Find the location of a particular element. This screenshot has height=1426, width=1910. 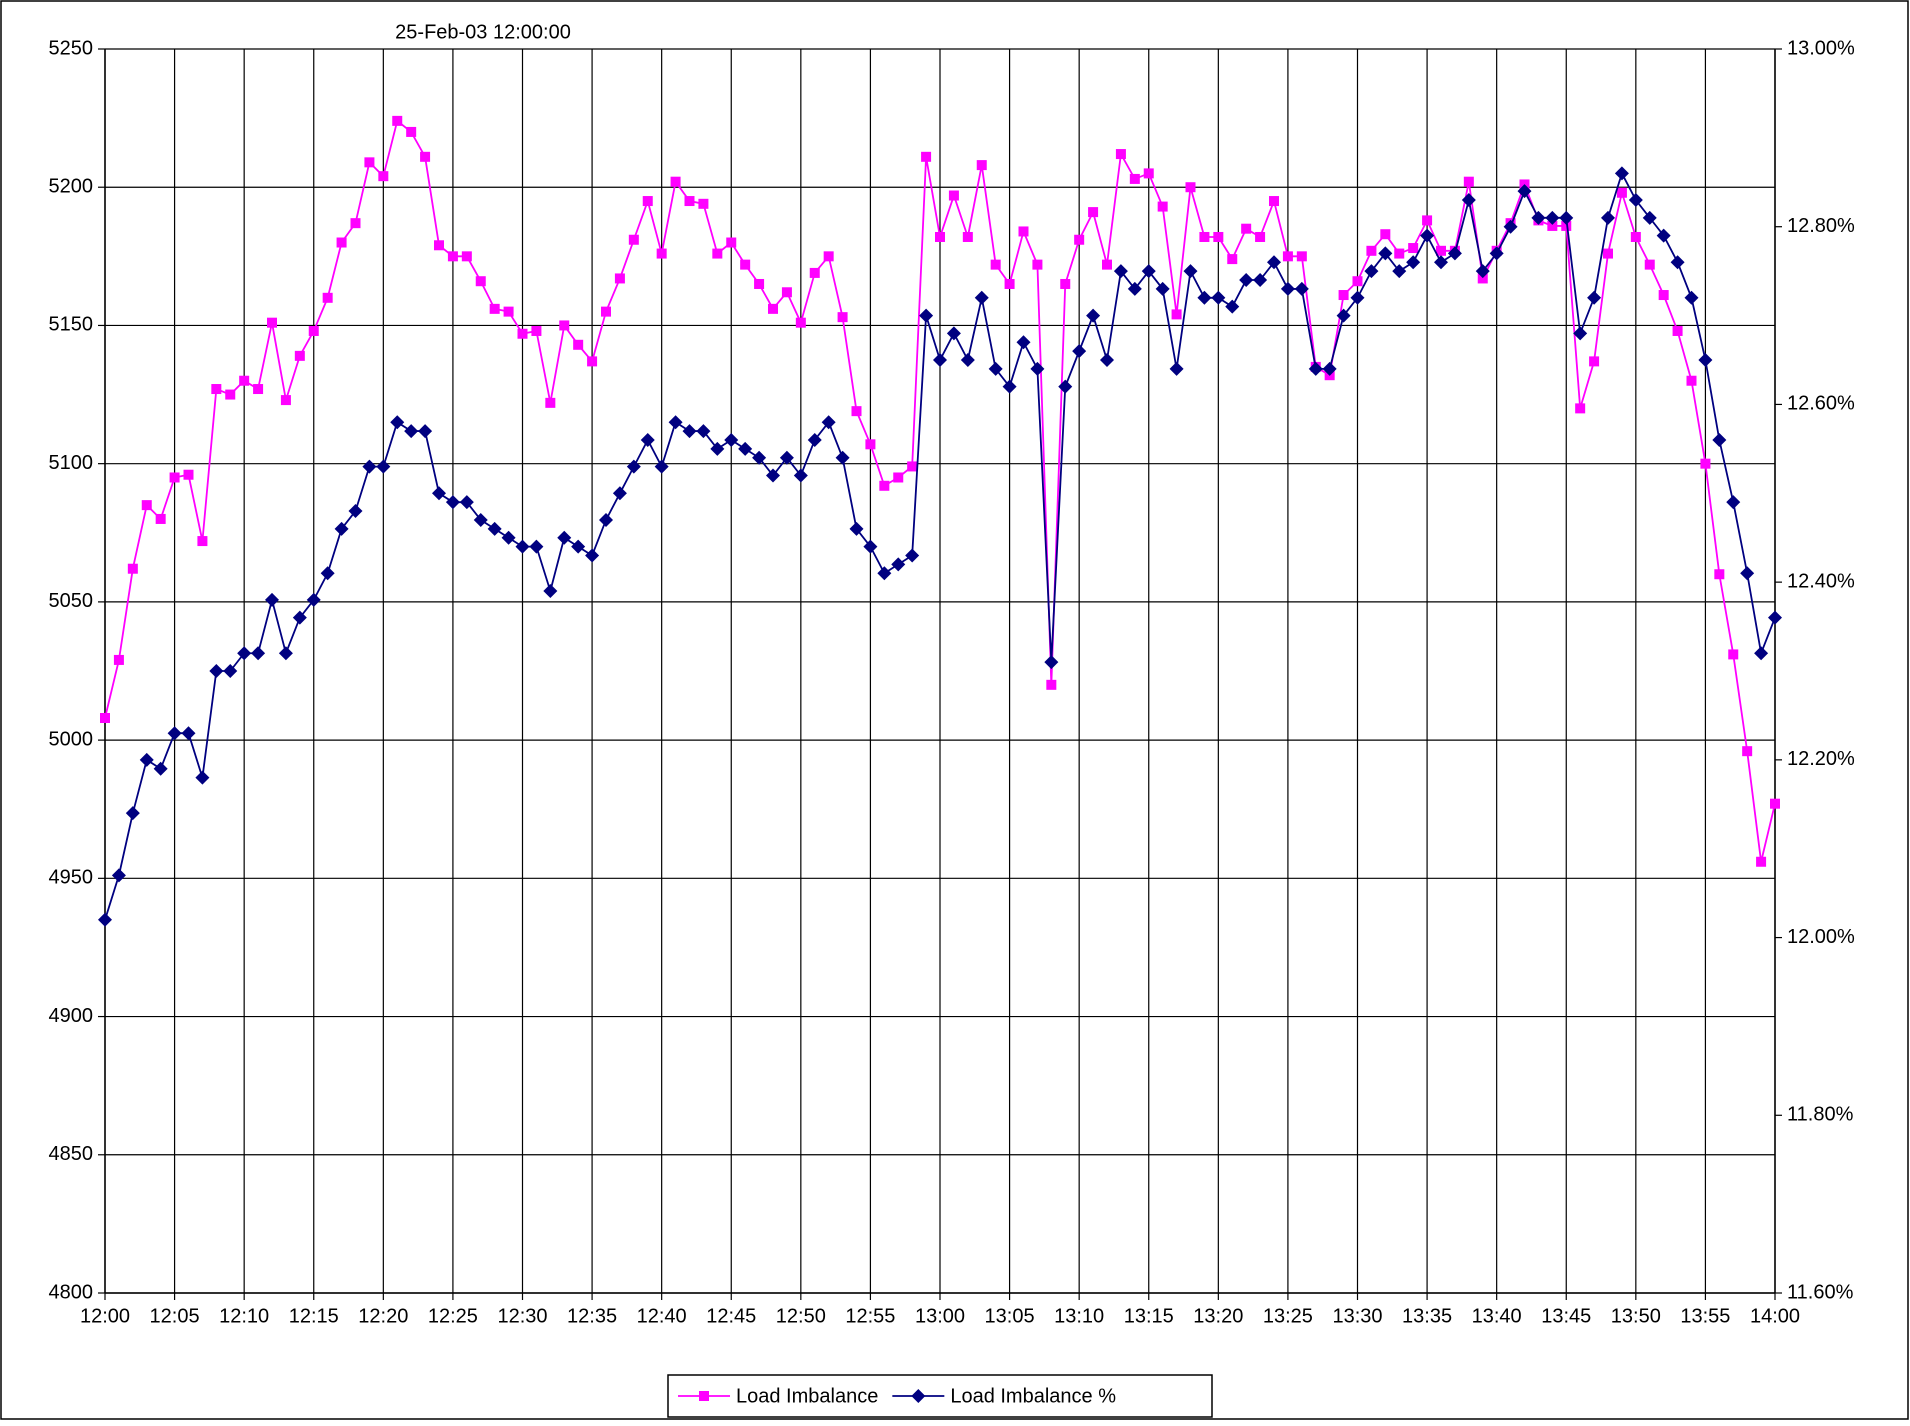

y-tick-label: 5000 is located at coordinates (71, 739).